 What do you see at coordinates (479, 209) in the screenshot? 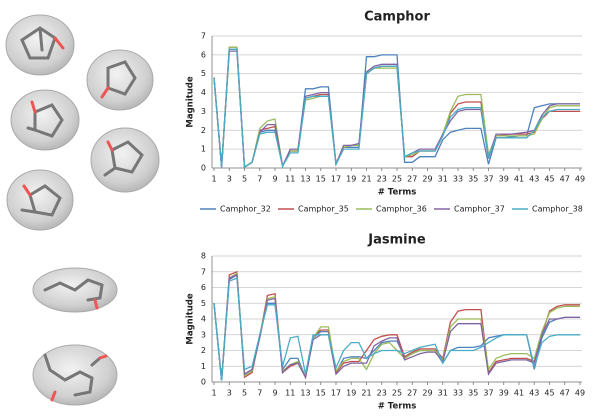
I see `legend-label: Camphor_37` at bounding box center [479, 209].